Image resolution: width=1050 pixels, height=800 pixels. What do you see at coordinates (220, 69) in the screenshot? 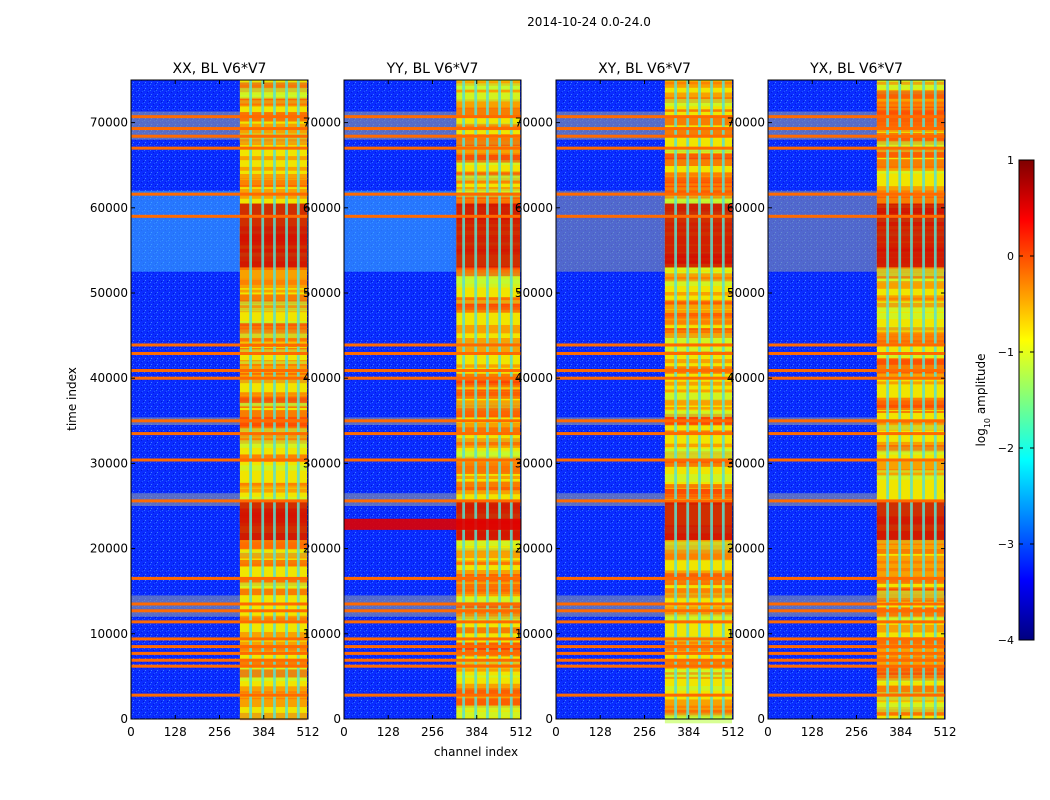
I see `panel-title: XX, BL V6*V7` at bounding box center [220, 69].